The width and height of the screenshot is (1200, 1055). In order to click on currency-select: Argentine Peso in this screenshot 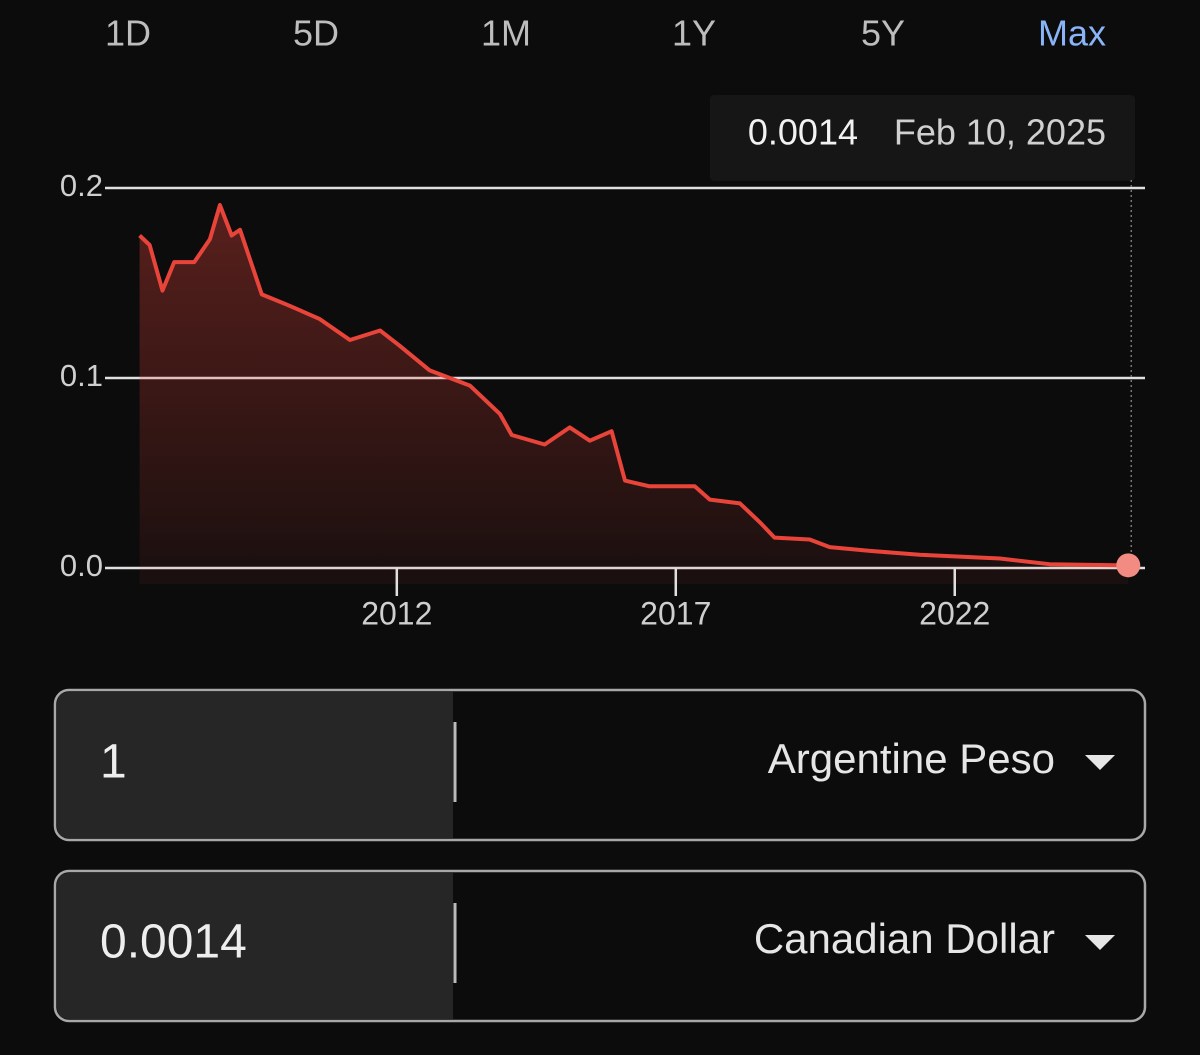, I will do `click(911, 758)`.